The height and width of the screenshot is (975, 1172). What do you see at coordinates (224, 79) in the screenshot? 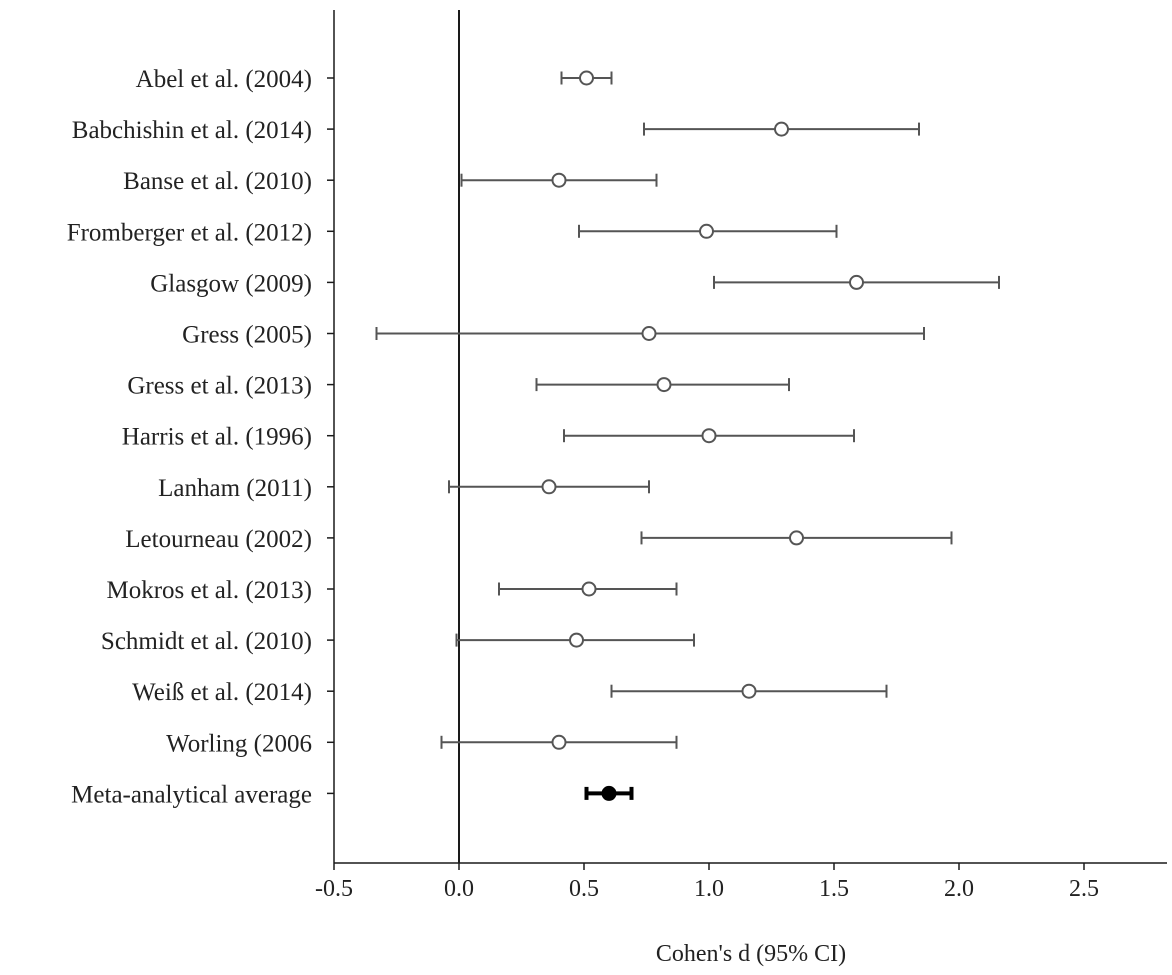
I see `study-label: Abel et al. (2004)` at bounding box center [224, 79].